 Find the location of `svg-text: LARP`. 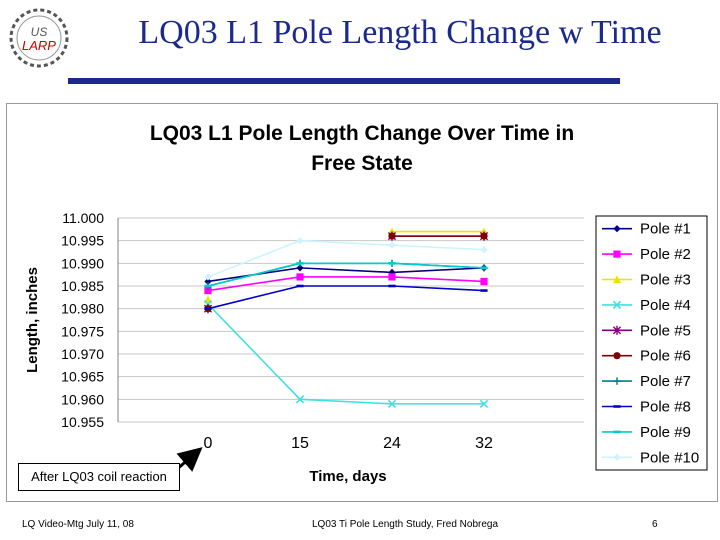

svg-text: LARP is located at coordinates (39, 45).